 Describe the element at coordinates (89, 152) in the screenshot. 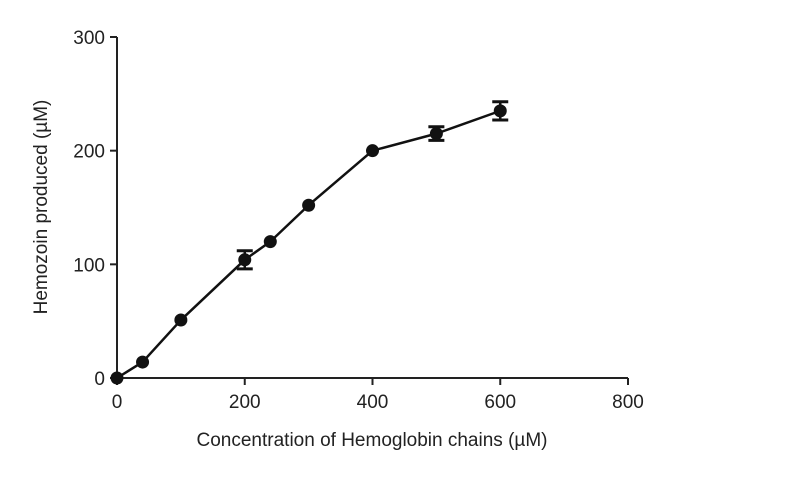

I see `y-tick-label: 200` at that location.